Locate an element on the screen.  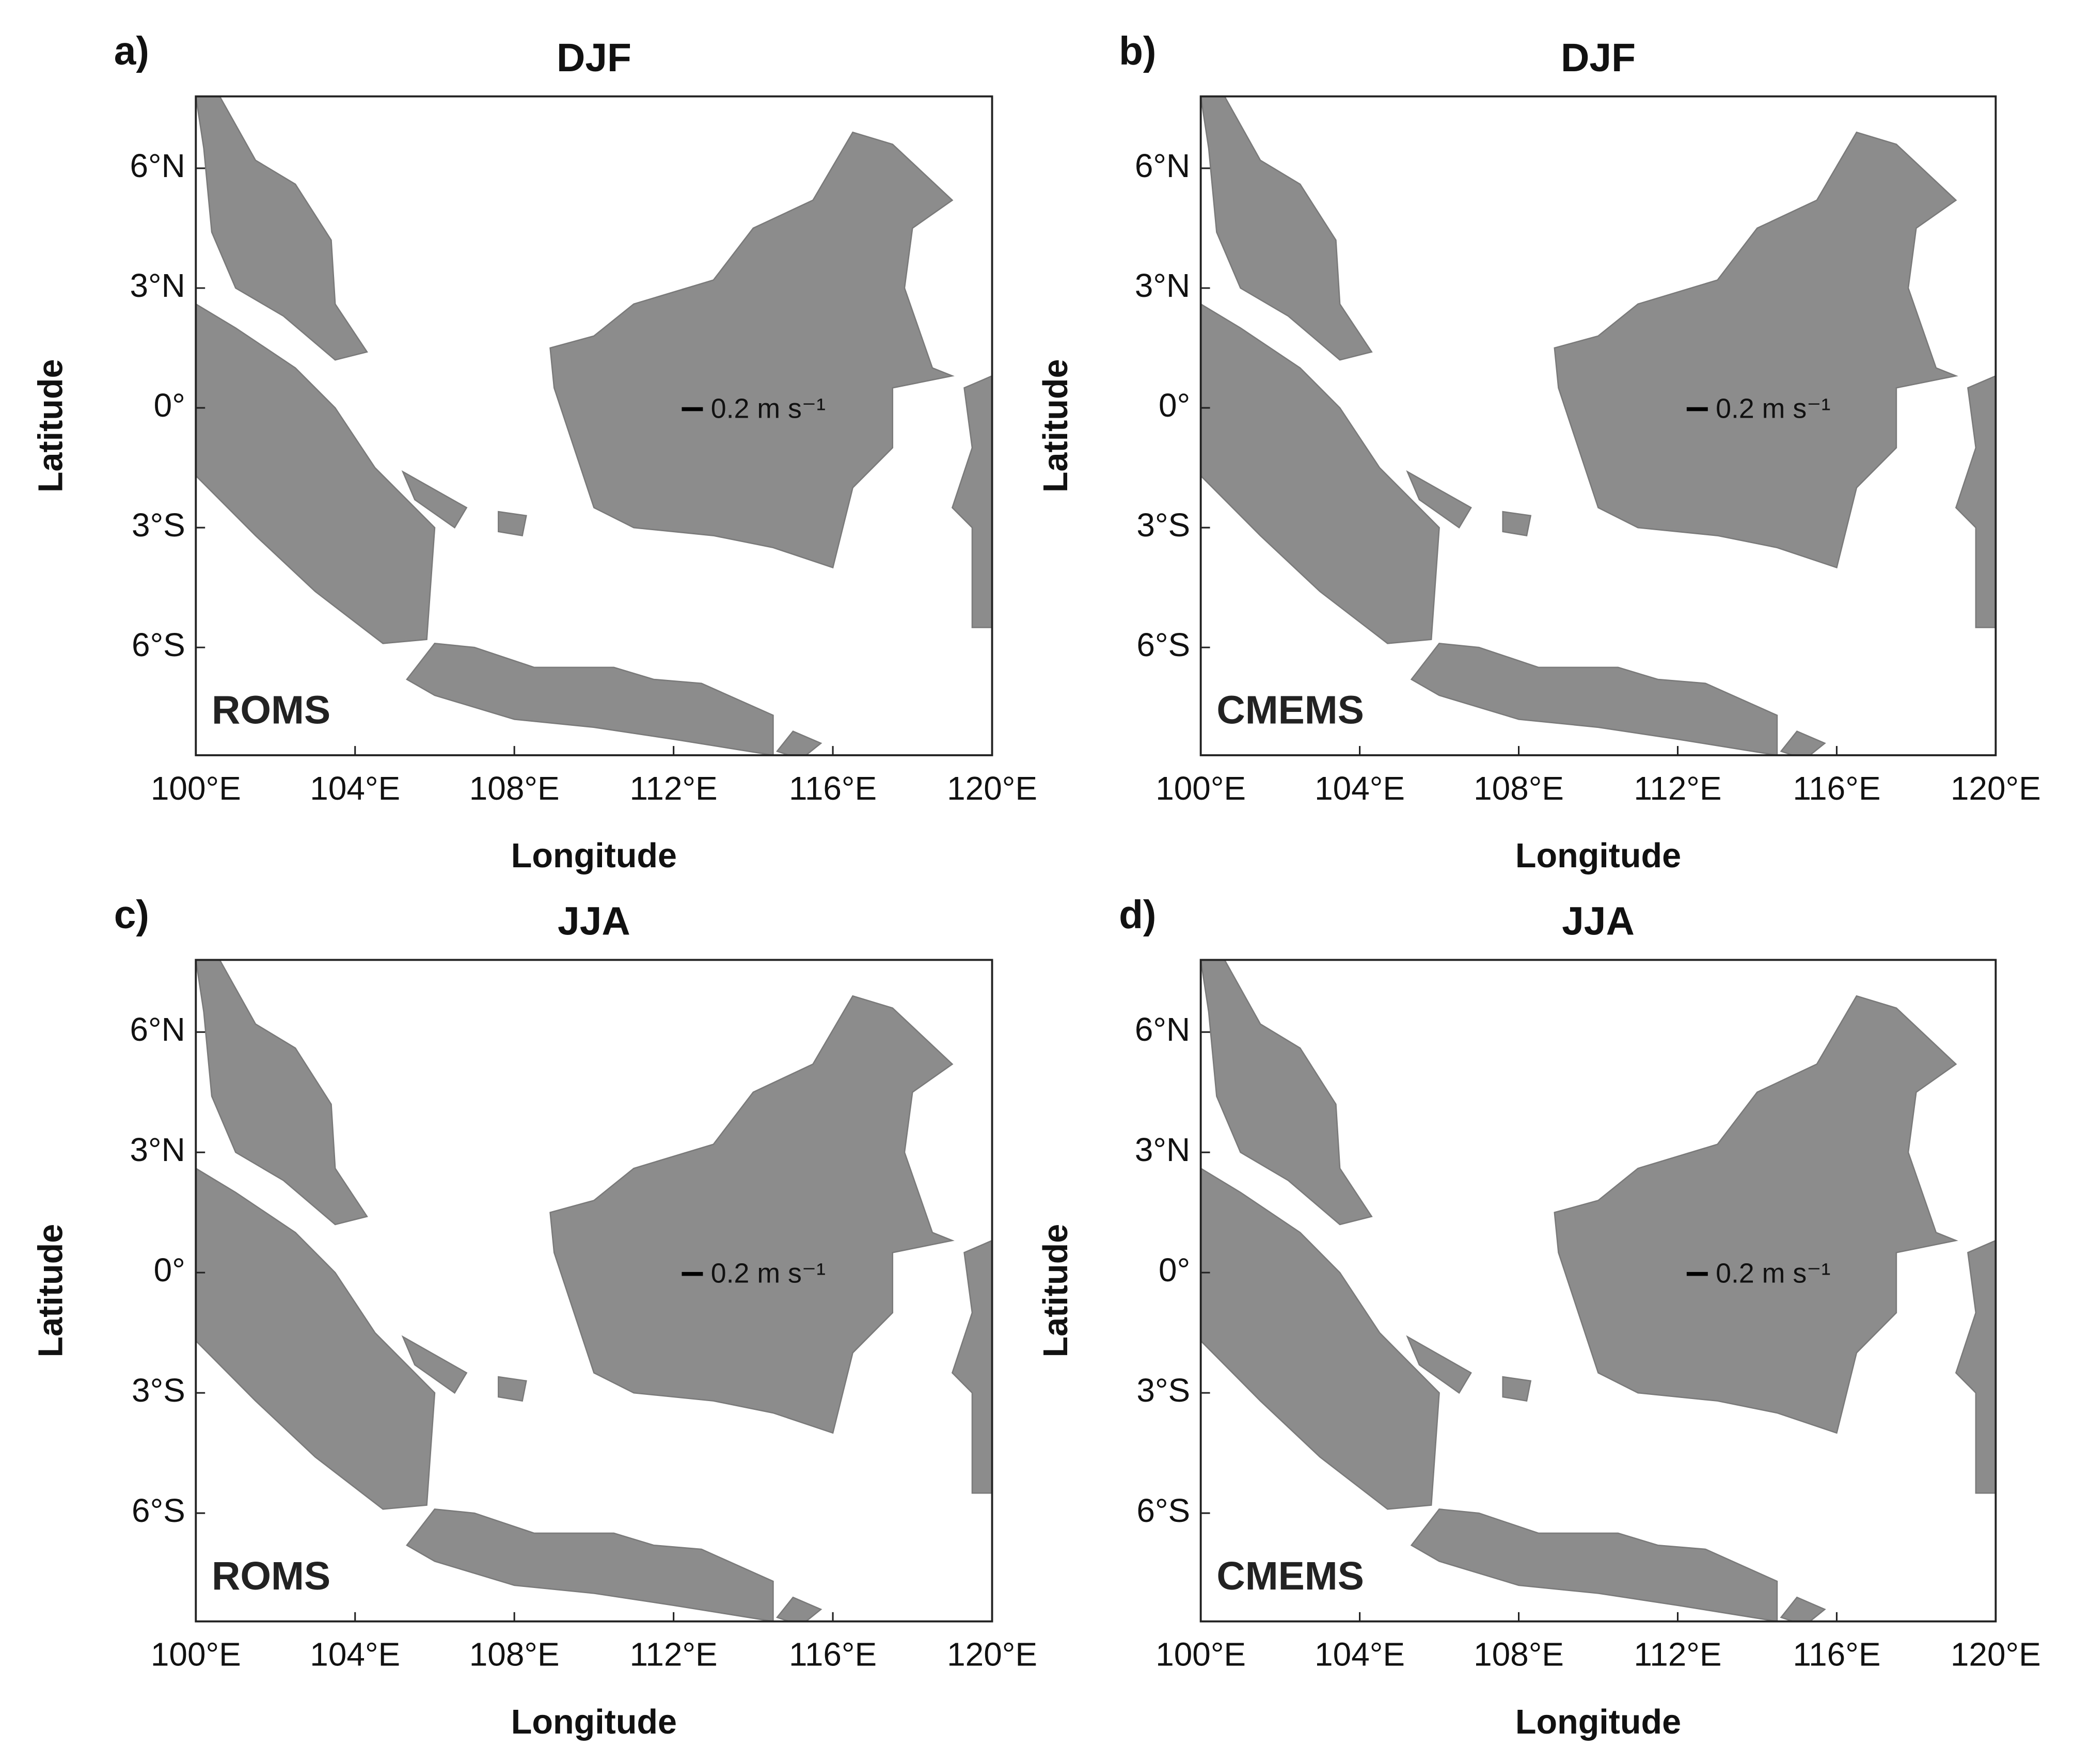
panel-label: c) is located at coordinates (131, 915).